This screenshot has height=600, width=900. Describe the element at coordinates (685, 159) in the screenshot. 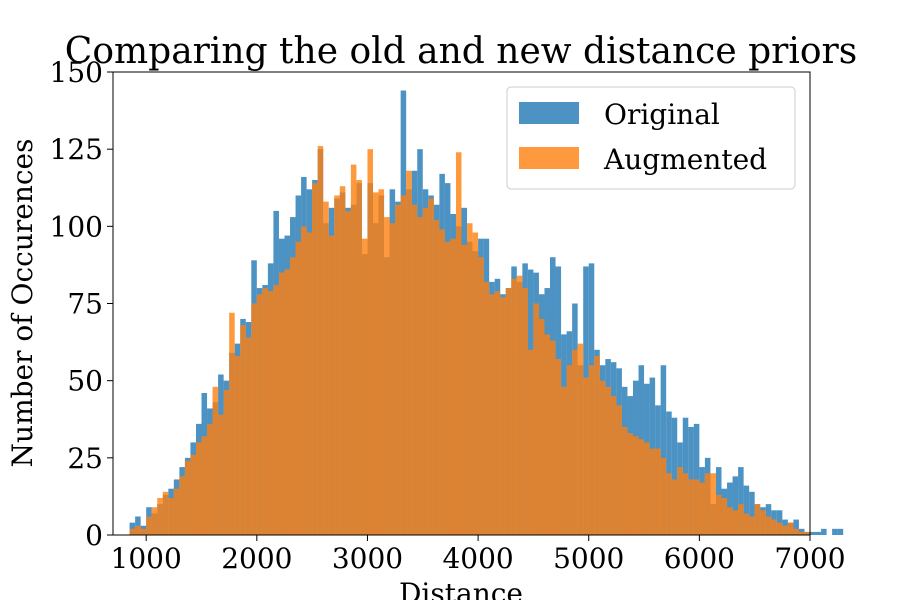

I see `legend-label-augmented: Augmented` at that location.